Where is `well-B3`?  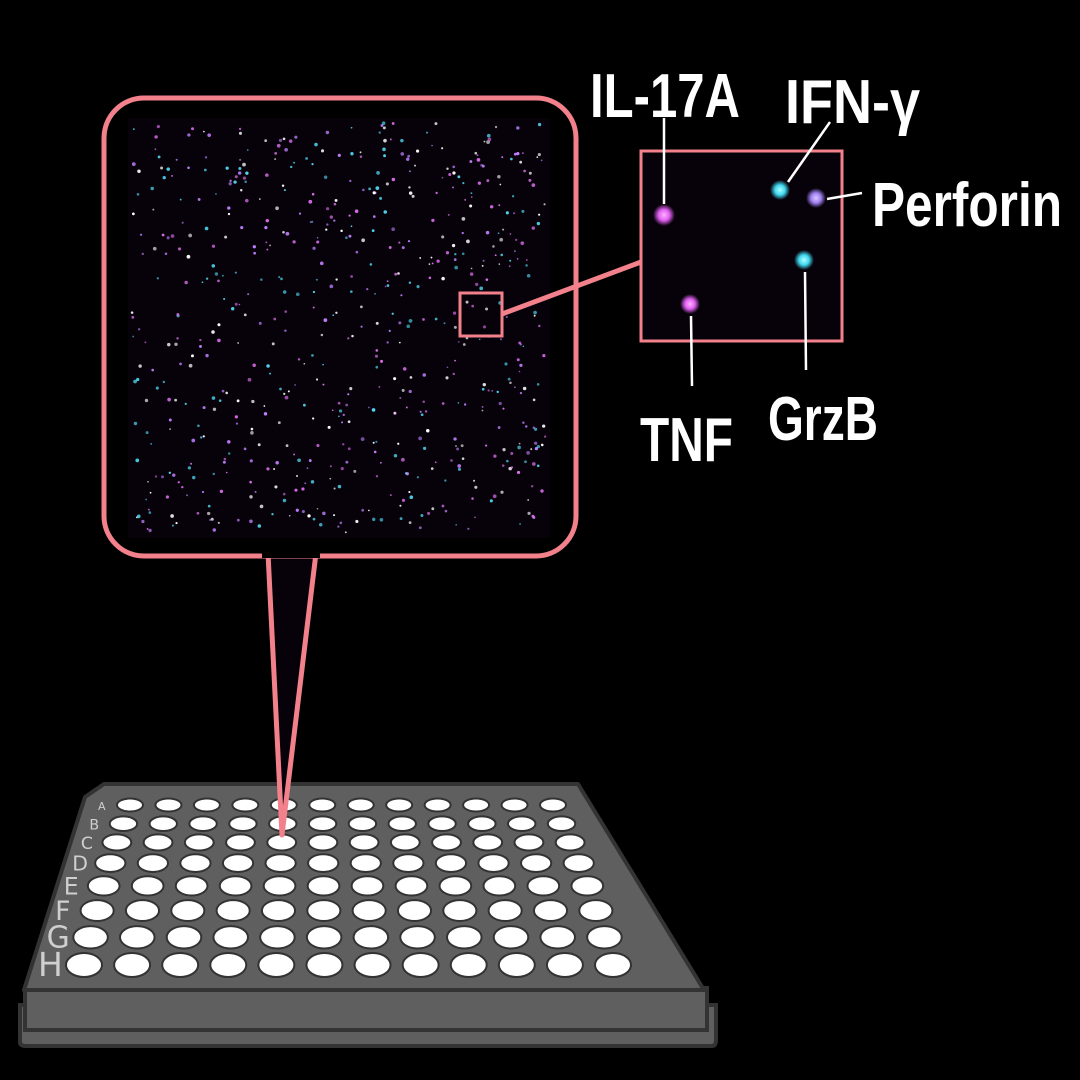
well-B3 is located at coordinates (203, 824).